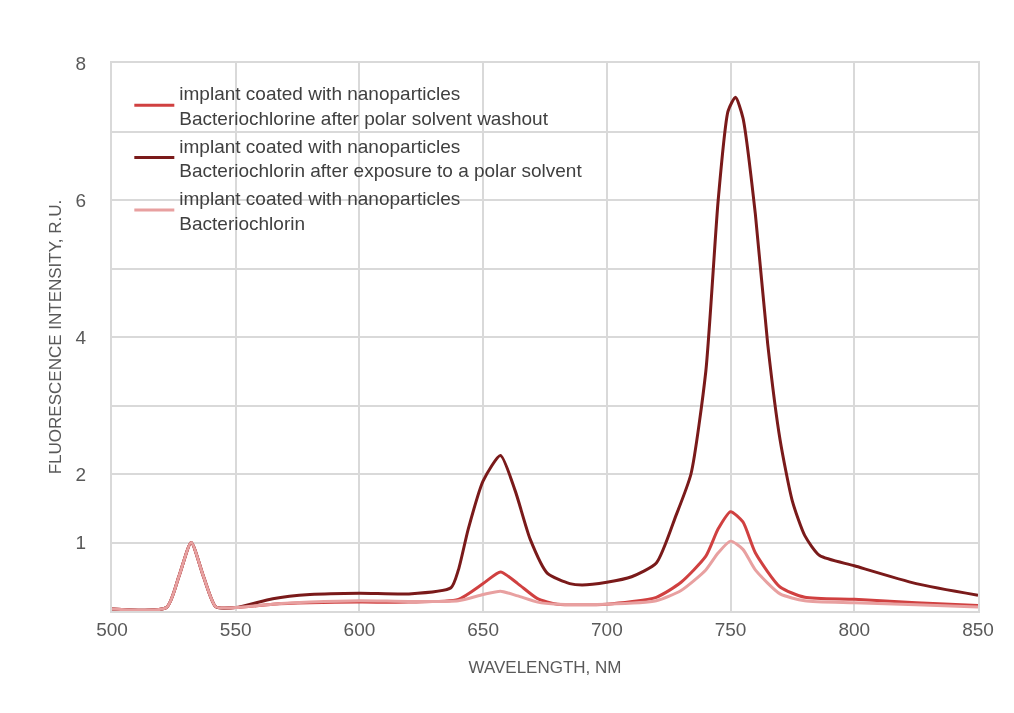 This screenshot has width=1014, height=713. What do you see at coordinates (112, 629) in the screenshot?
I see `x-tick-label: 500` at bounding box center [112, 629].